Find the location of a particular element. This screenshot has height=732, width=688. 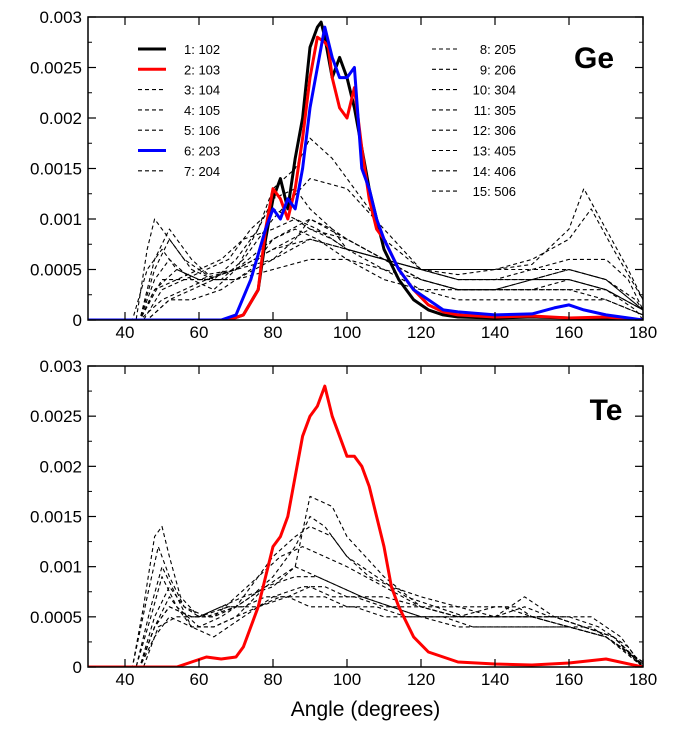

legend-label: 8: 205 is located at coordinates (498, 49).